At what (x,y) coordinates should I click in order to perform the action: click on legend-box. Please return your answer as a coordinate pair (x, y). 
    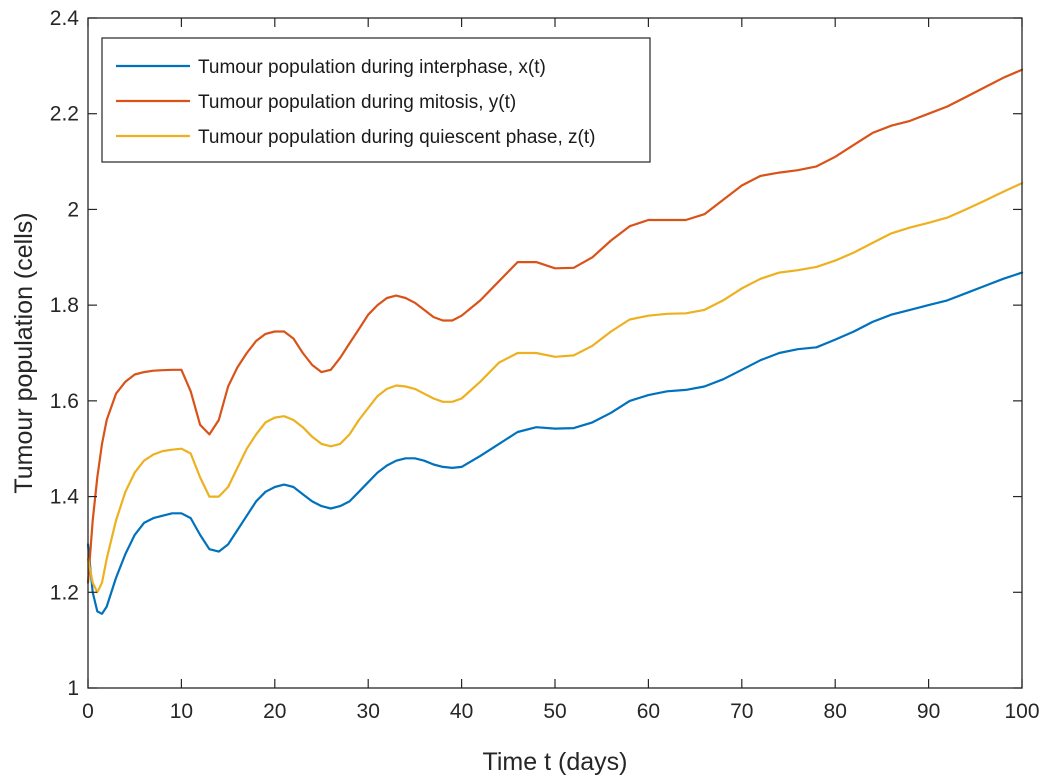
    Looking at the image, I should click on (376, 100).